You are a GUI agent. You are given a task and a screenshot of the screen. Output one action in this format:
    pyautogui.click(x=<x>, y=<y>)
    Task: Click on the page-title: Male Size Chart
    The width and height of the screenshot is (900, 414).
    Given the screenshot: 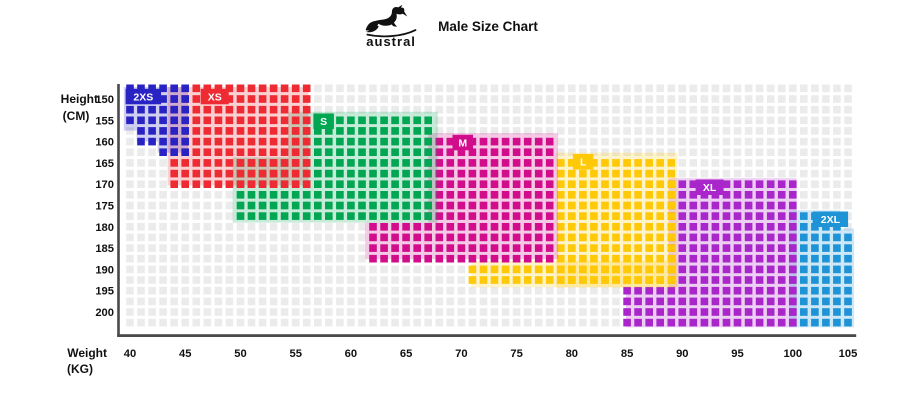 What is the action you would take?
    pyautogui.click(x=488, y=26)
    